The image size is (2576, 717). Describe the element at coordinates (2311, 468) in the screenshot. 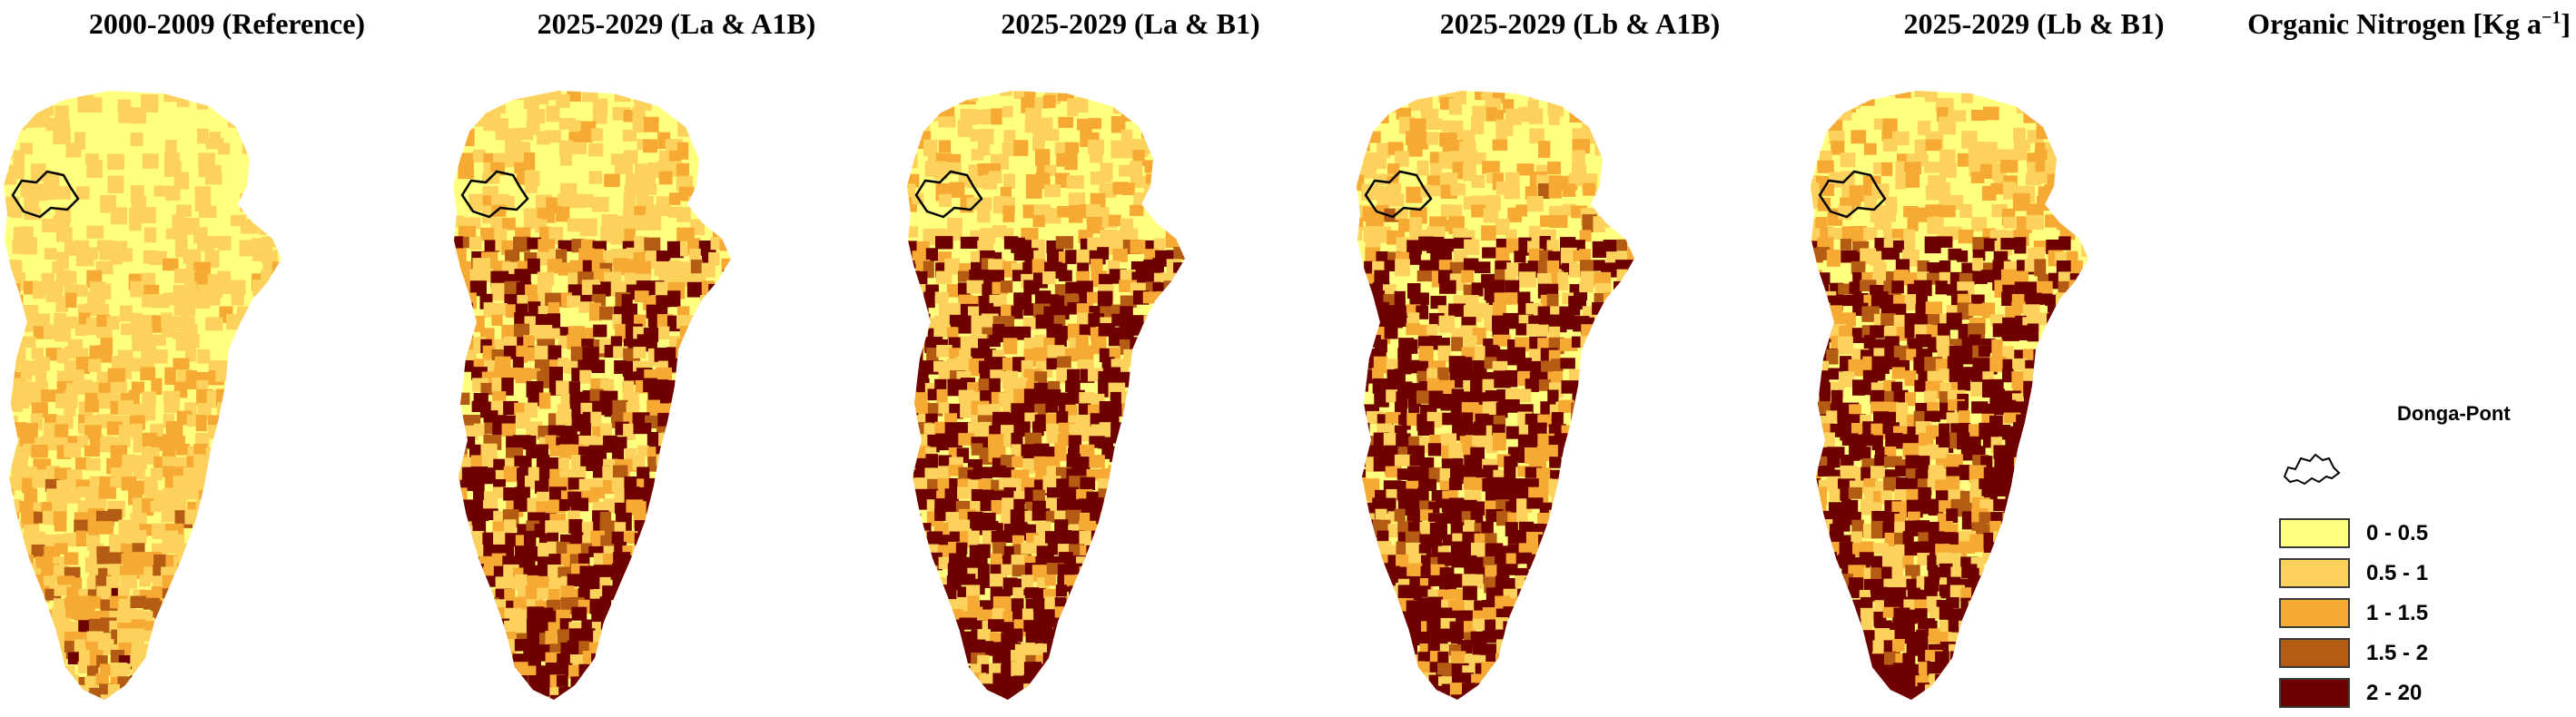

I see `outlet-boundary-icon` at that location.